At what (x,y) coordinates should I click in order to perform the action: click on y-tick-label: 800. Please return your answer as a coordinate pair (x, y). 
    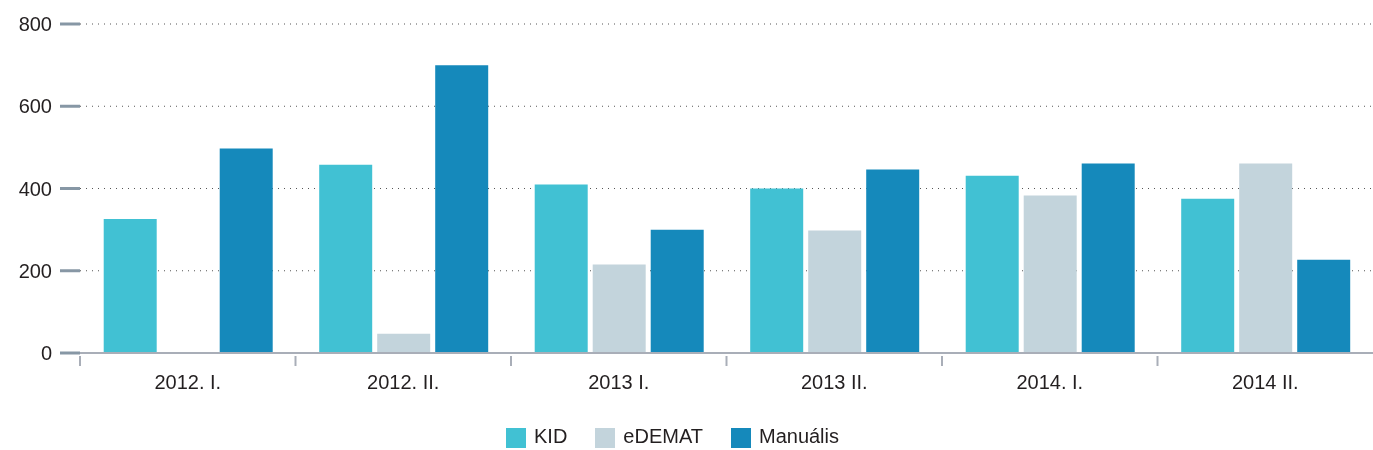
    Looking at the image, I should click on (35, 24).